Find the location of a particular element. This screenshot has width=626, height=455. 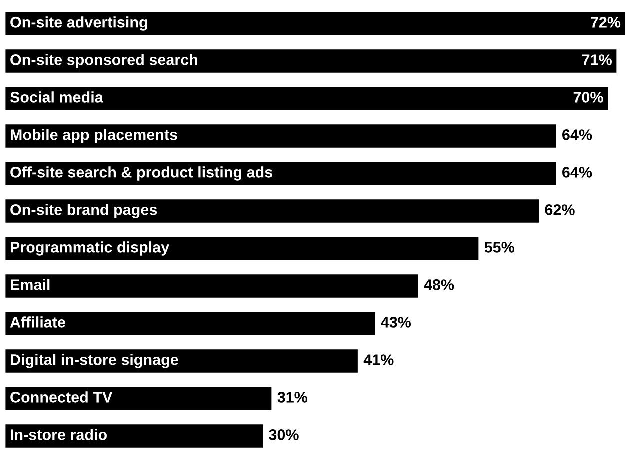

data-label: 41% is located at coordinates (379, 360).